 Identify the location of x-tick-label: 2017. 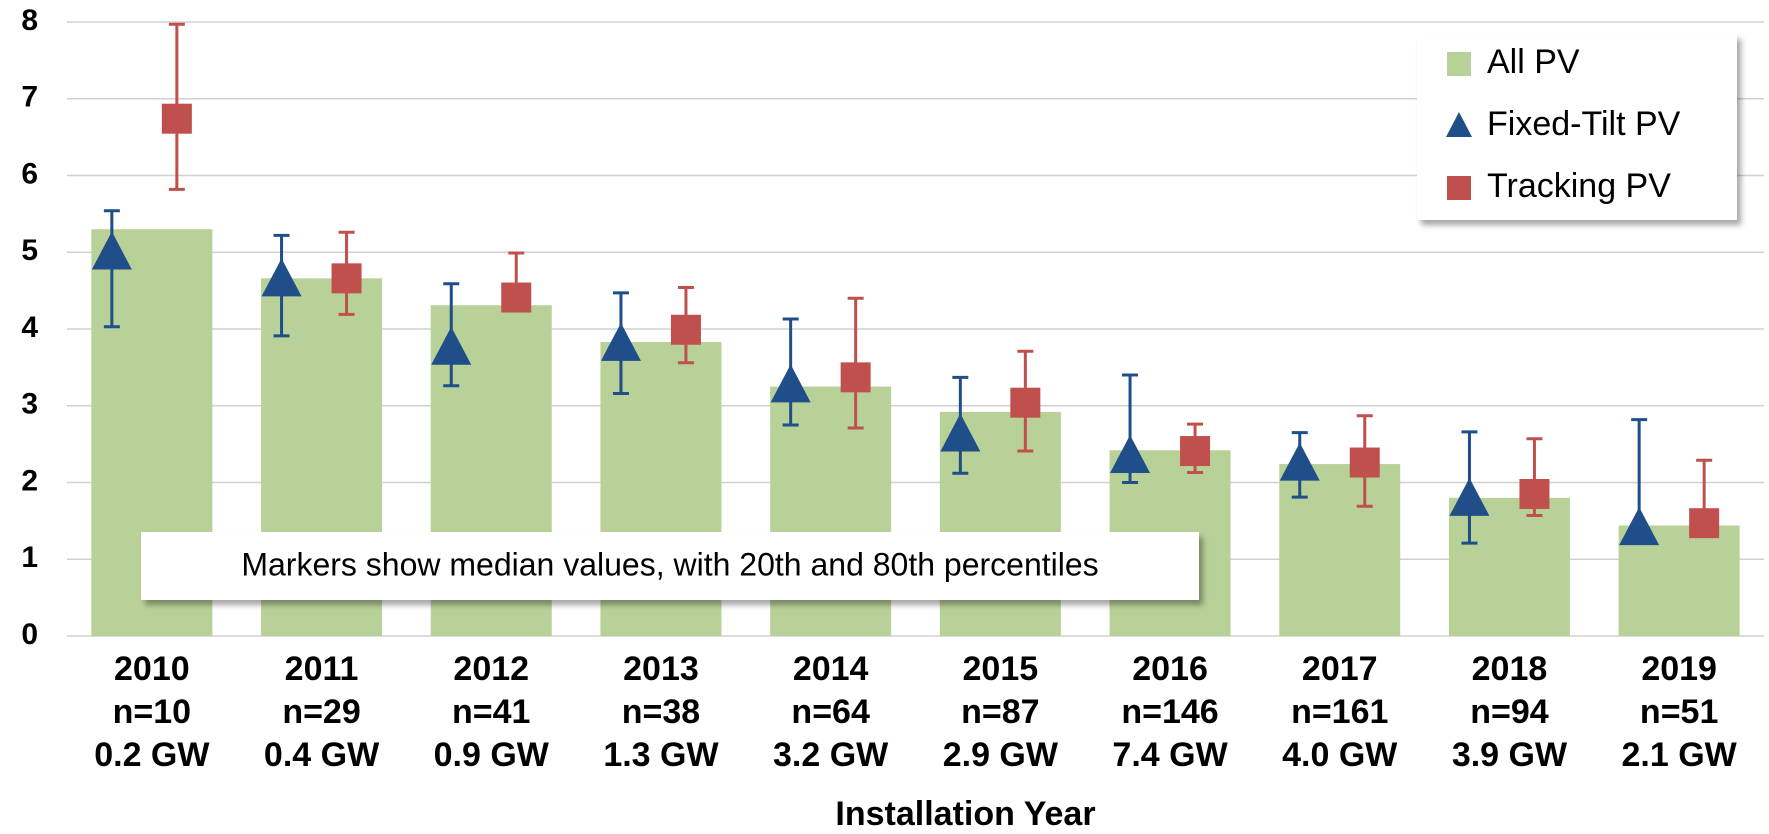
(1340, 669).